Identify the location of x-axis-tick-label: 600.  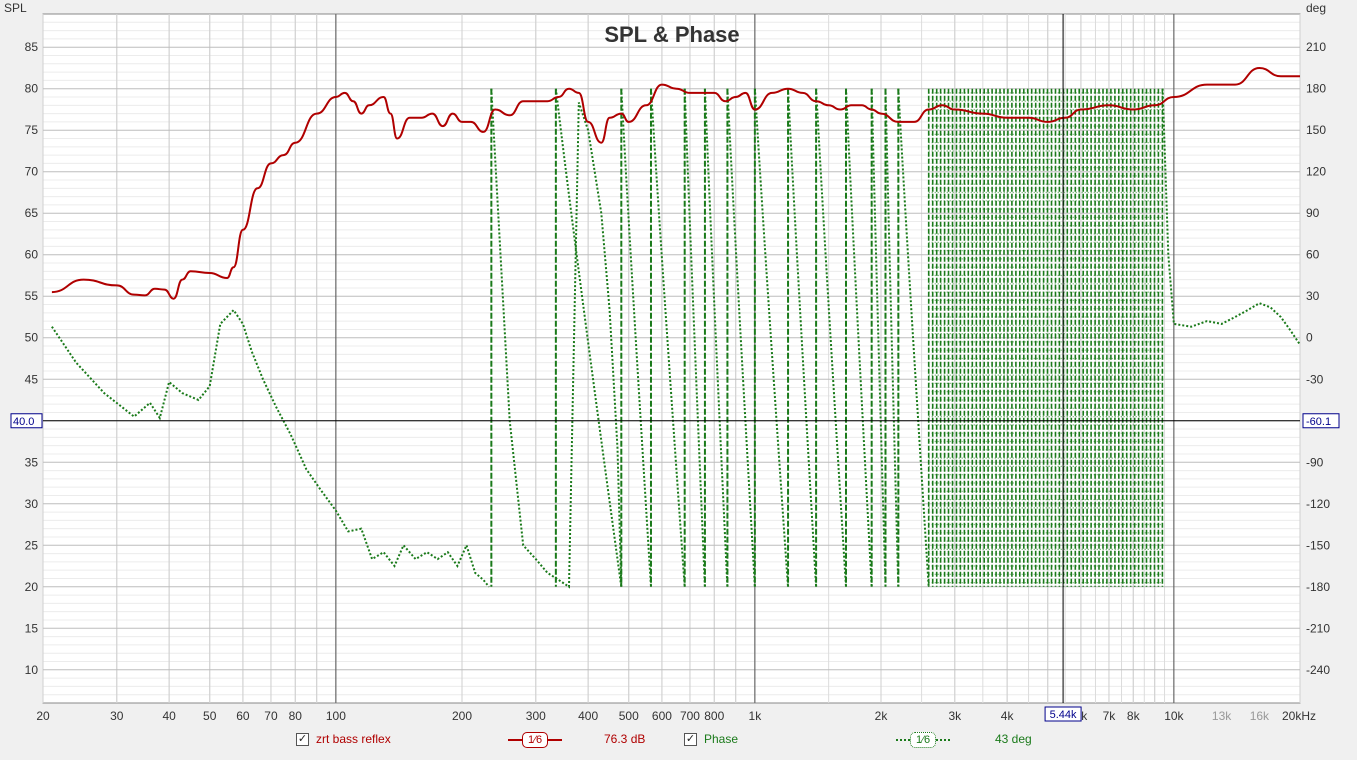
(662, 716).